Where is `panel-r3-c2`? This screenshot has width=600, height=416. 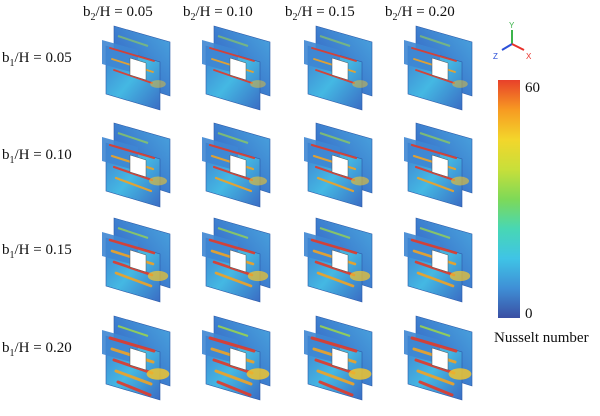
panel-r3-c2 is located at coordinates (236, 260).